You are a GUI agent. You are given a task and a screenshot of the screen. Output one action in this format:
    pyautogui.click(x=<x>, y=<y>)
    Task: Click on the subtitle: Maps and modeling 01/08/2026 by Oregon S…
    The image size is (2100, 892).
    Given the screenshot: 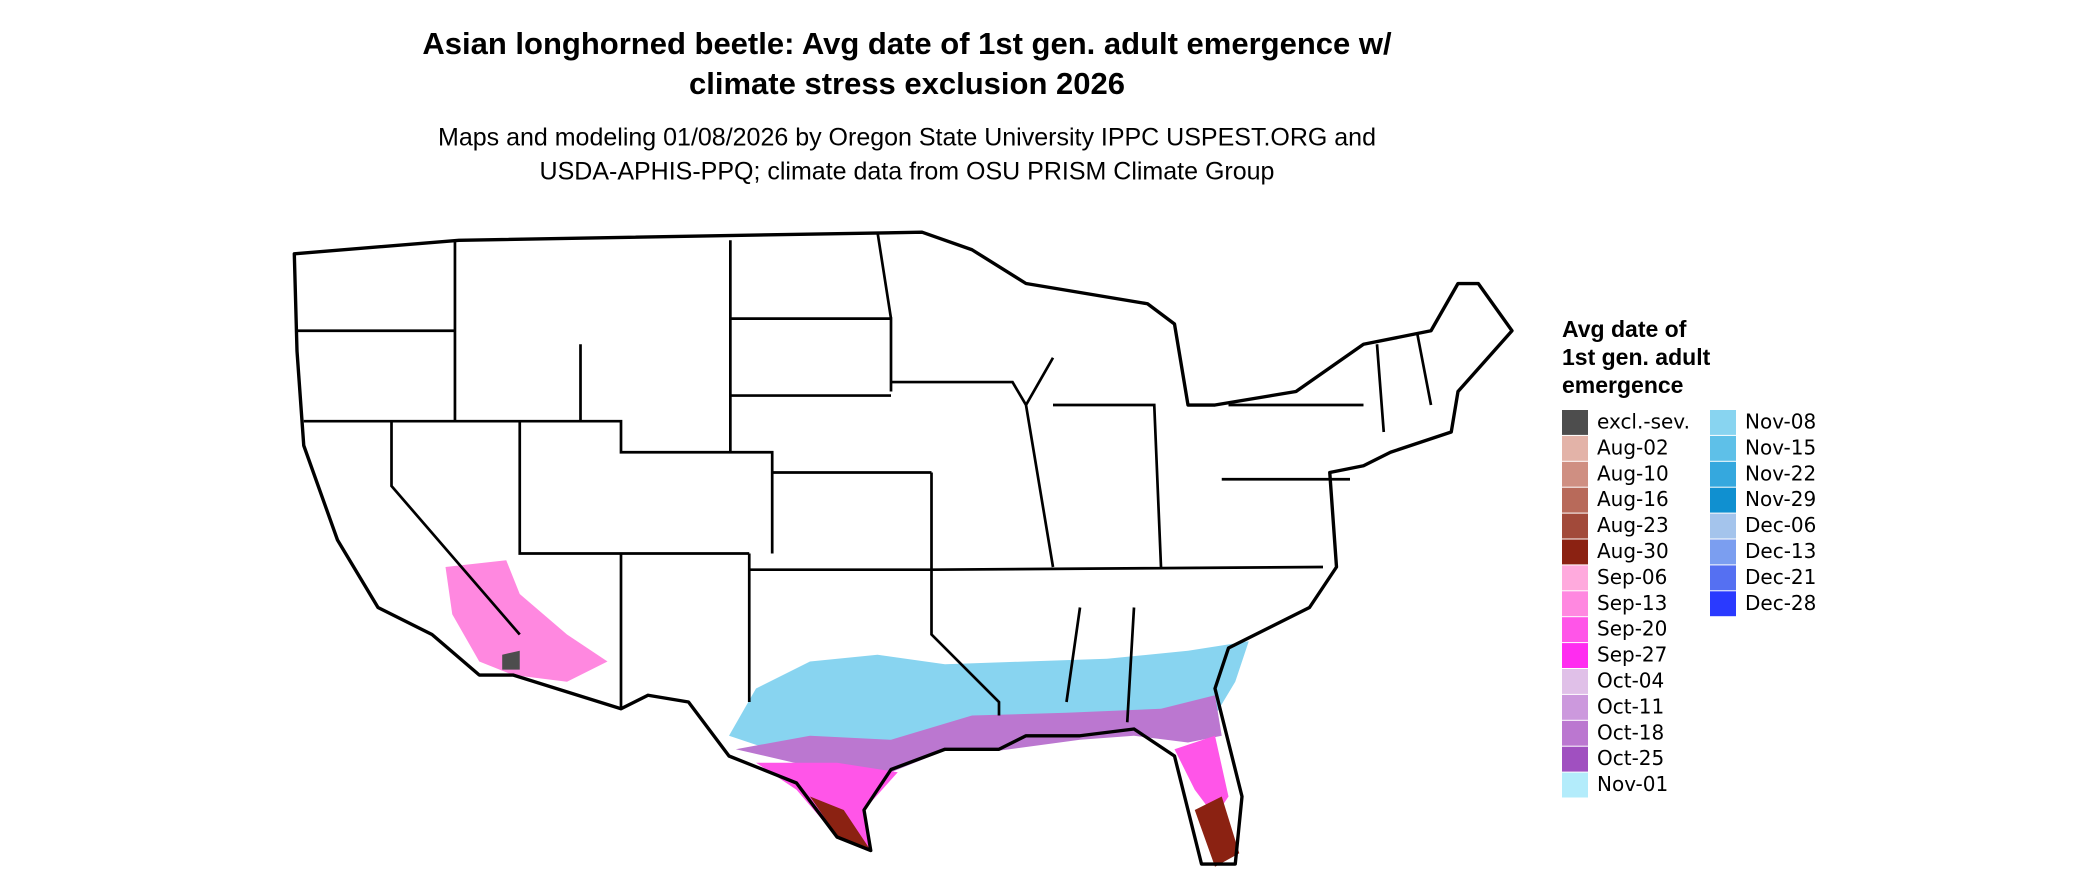 What is the action you would take?
    pyautogui.click(x=907, y=138)
    